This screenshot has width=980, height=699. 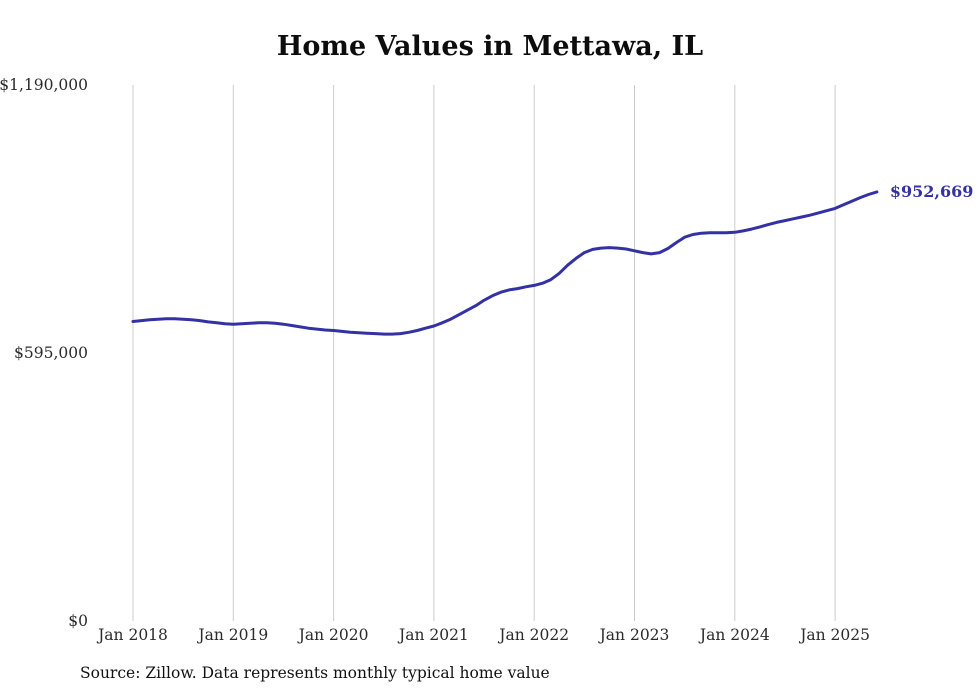 I want to click on current-value-label: $952,669, so click(x=932, y=191).